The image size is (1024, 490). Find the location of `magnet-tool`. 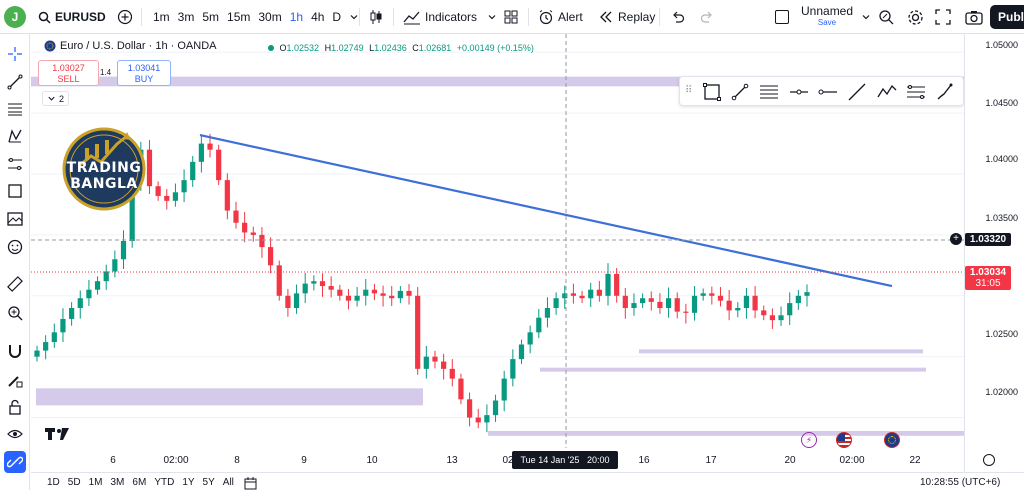

magnet-tool is located at coordinates (15, 351).